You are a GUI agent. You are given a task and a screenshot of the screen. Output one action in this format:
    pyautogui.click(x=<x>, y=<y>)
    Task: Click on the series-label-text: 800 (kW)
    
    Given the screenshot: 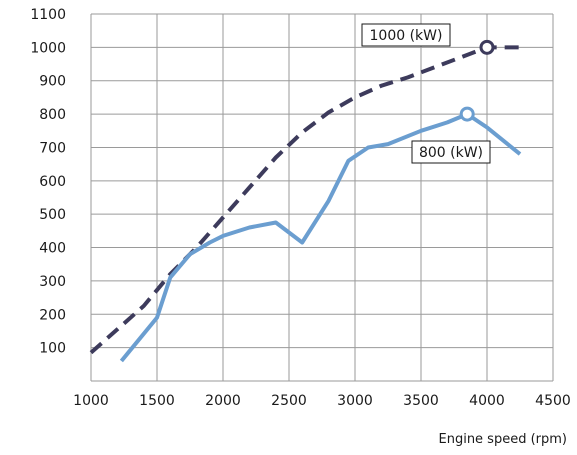 What is the action you would take?
    pyautogui.click(x=451, y=153)
    